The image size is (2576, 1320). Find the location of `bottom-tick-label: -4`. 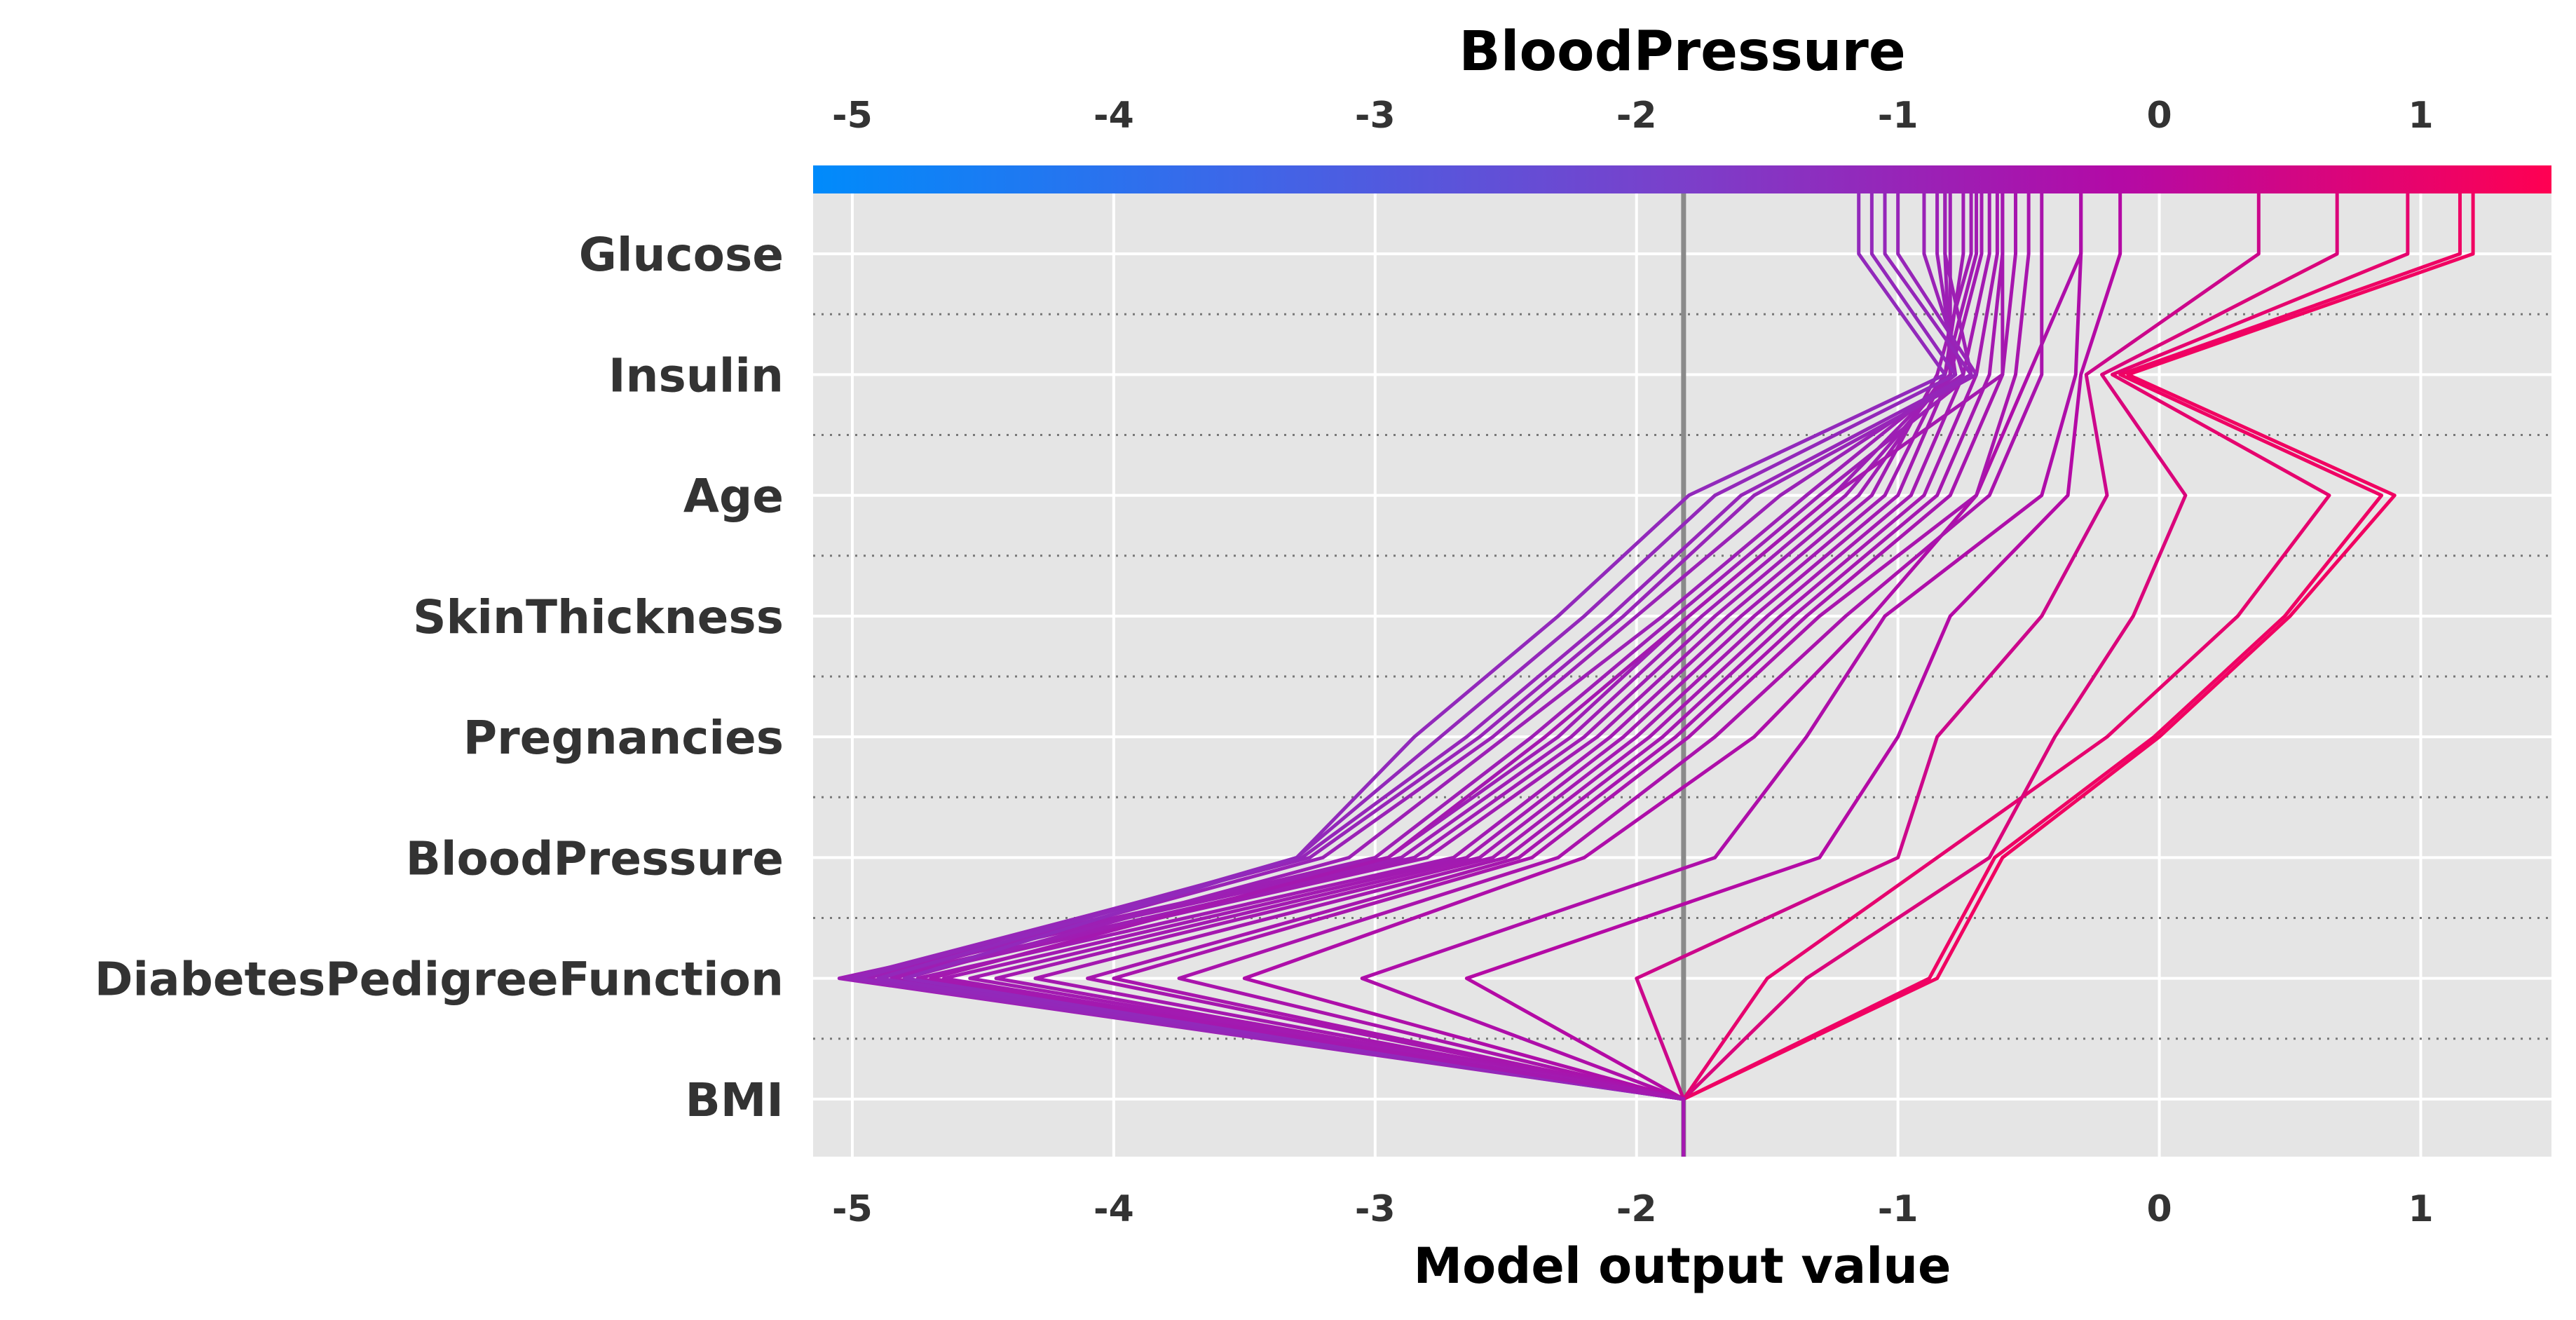

bottom-tick-label: -4 is located at coordinates (1113, 1209).